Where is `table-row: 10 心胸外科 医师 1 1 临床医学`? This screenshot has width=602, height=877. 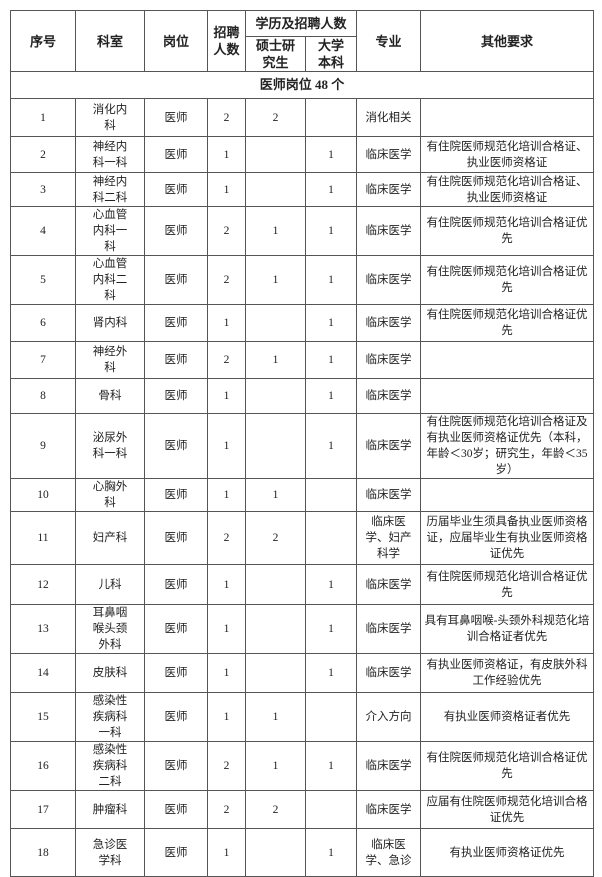 table-row: 10 心胸外科 医师 1 1 临床医学 is located at coordinates (302, 495).